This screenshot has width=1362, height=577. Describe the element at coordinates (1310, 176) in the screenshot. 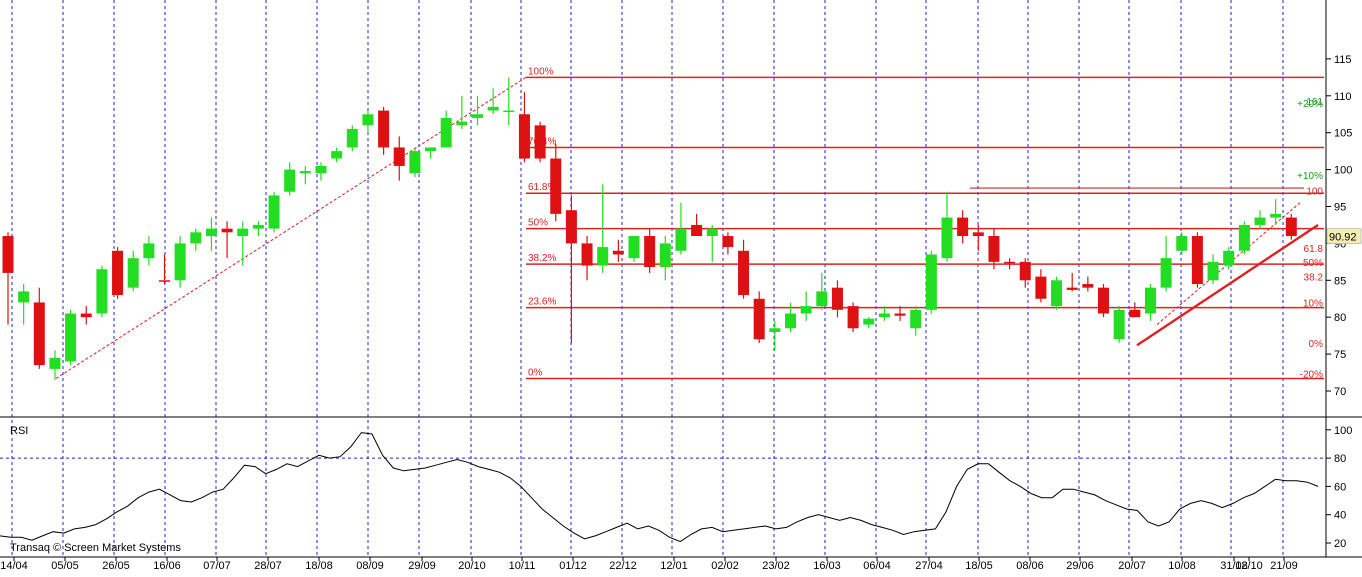

I see `projection-label: +10%` at that location.